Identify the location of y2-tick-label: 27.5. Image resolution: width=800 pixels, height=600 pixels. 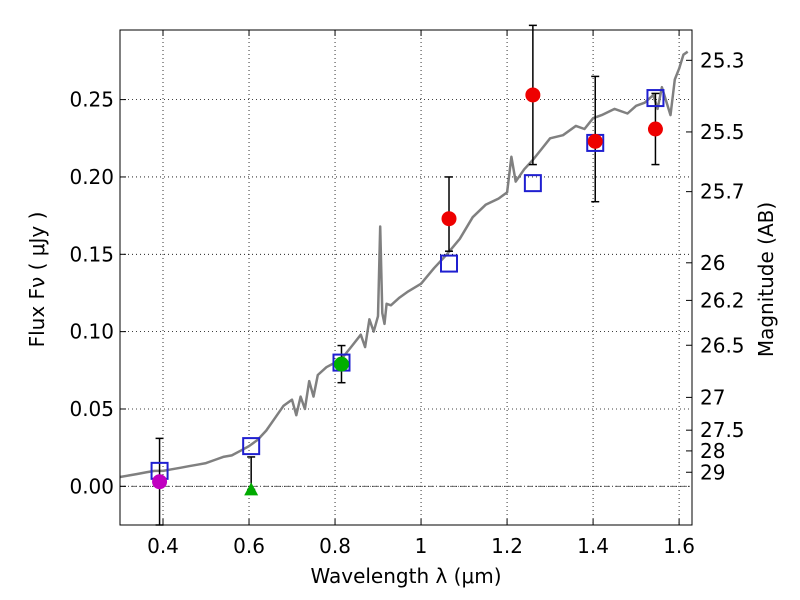
(722, 430).